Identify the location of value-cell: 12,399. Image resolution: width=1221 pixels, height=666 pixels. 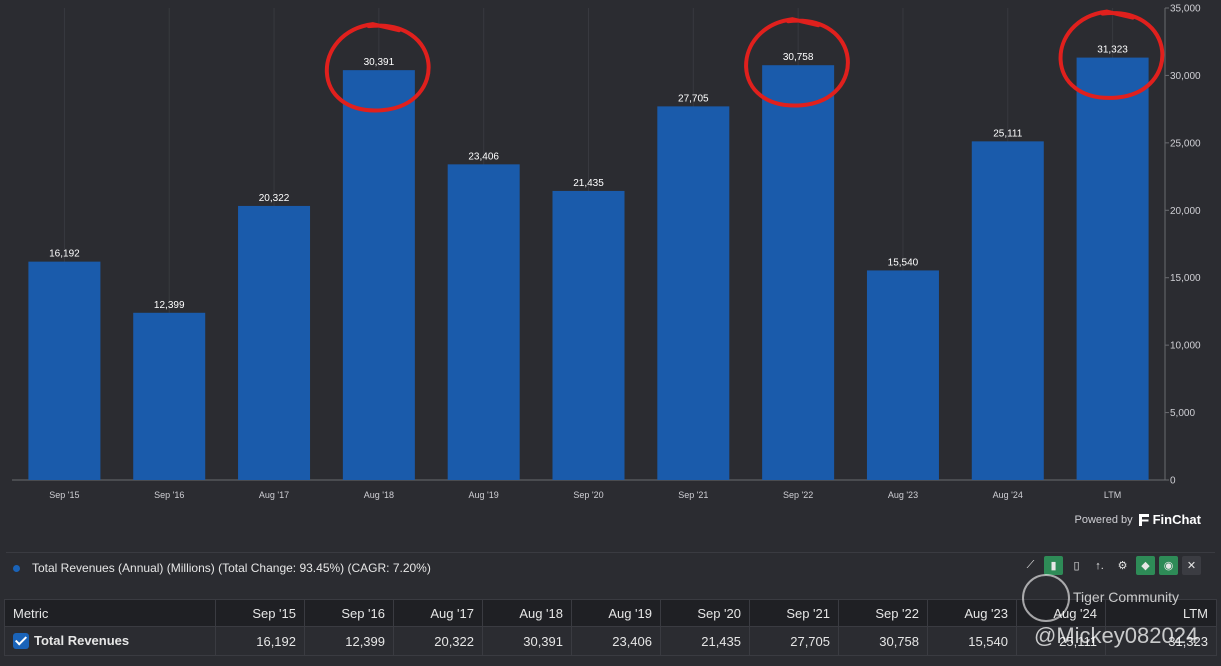
(349, 641).